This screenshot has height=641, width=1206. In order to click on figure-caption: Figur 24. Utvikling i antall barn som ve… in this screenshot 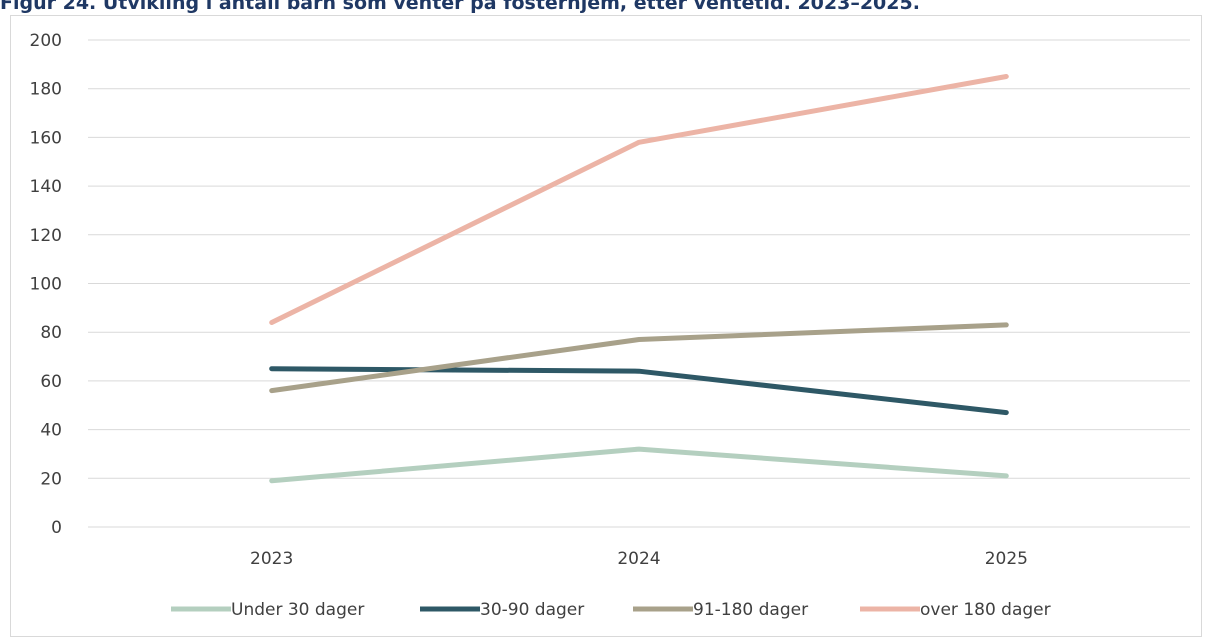, I will do `click(460, 7)`.